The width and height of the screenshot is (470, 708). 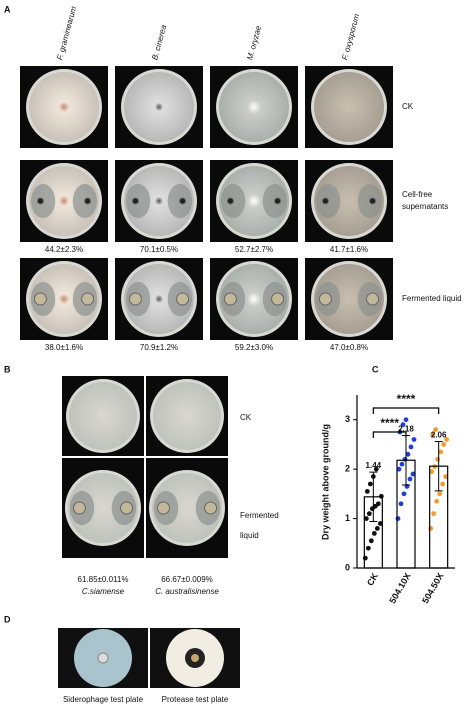 What do you see at coordinates (325, 482) in the screenshot?
I see `y-axis-title: Dry weight above ground/g` at bounding box center [325, 482].